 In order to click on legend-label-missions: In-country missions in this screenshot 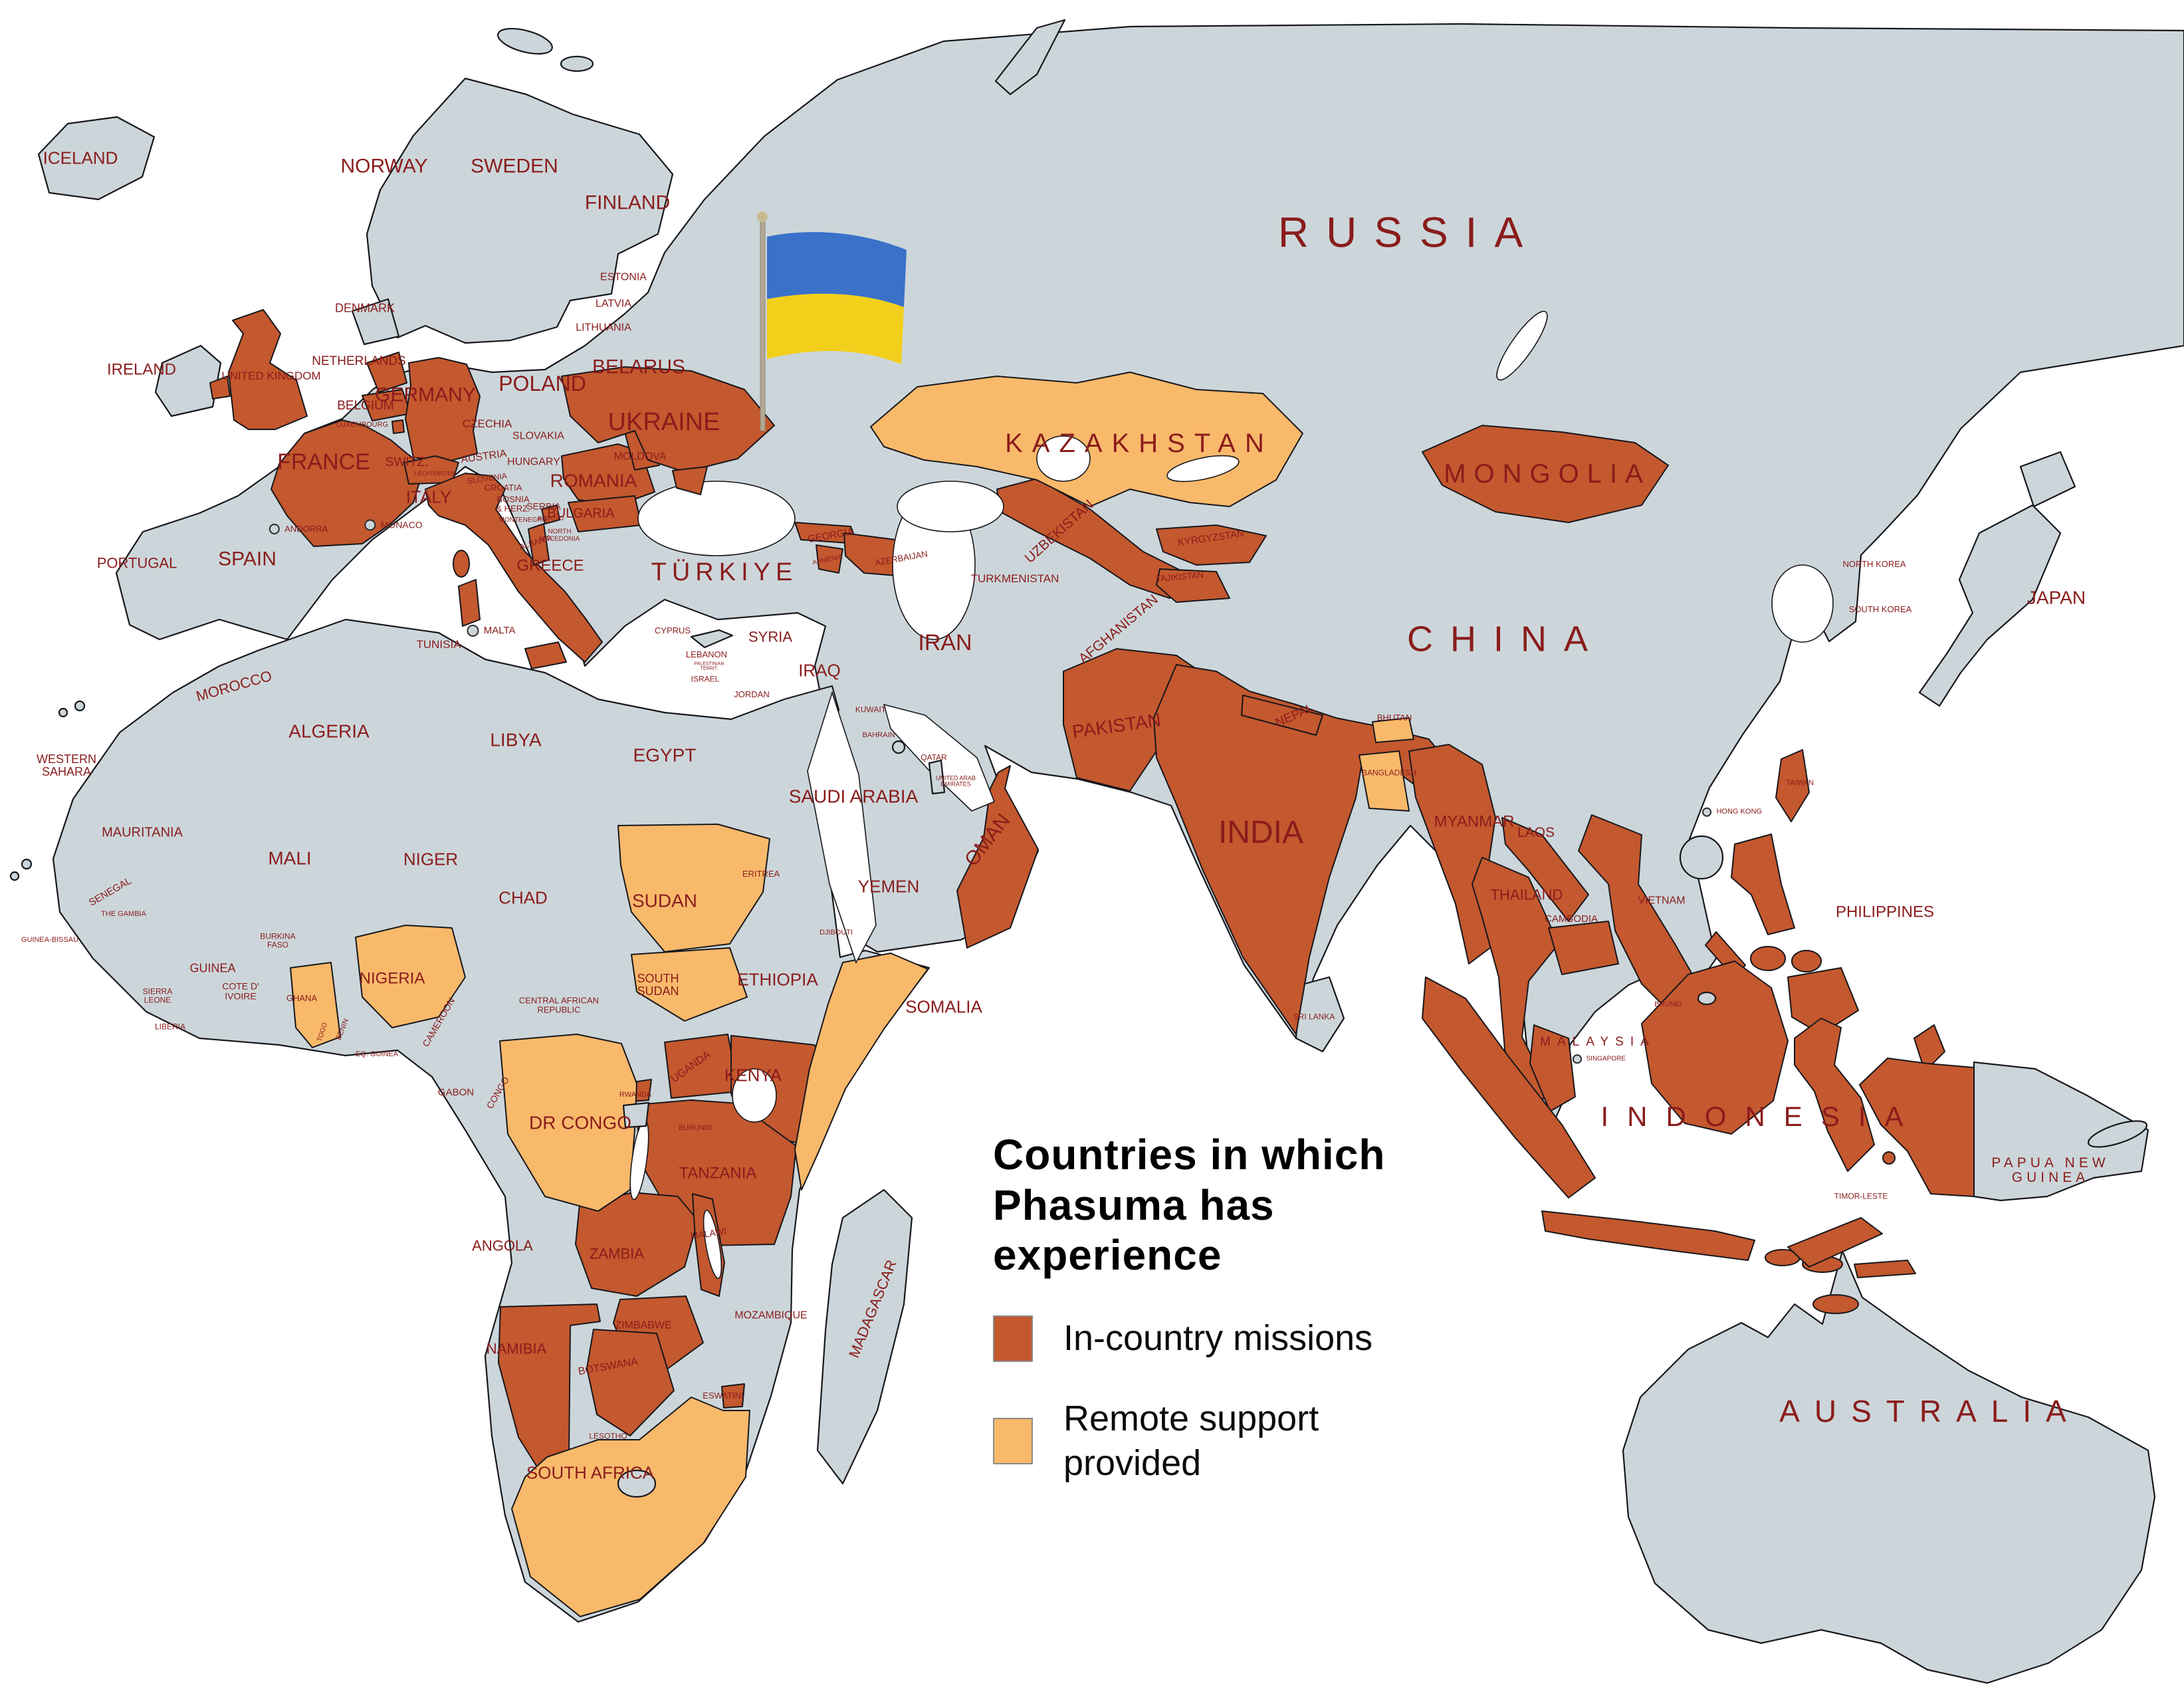, I will do `click(1218, 1337)`.